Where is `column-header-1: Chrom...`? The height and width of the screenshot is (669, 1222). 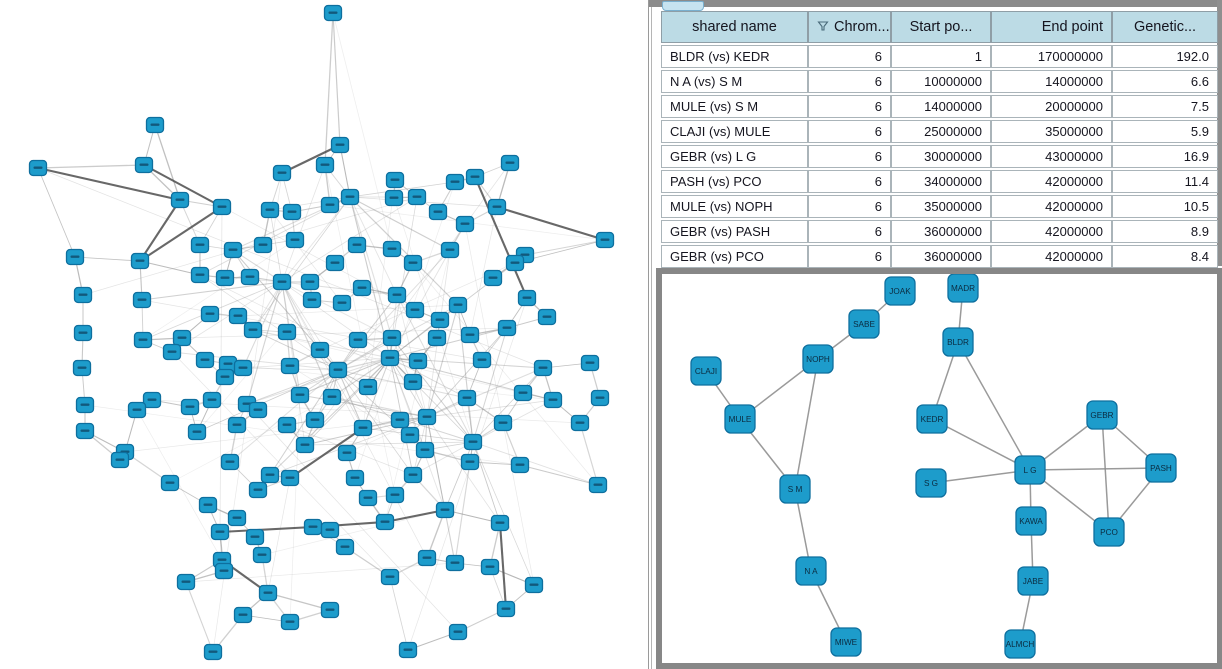 column-header-1: Chrom... is located at coordinates (849, 27).